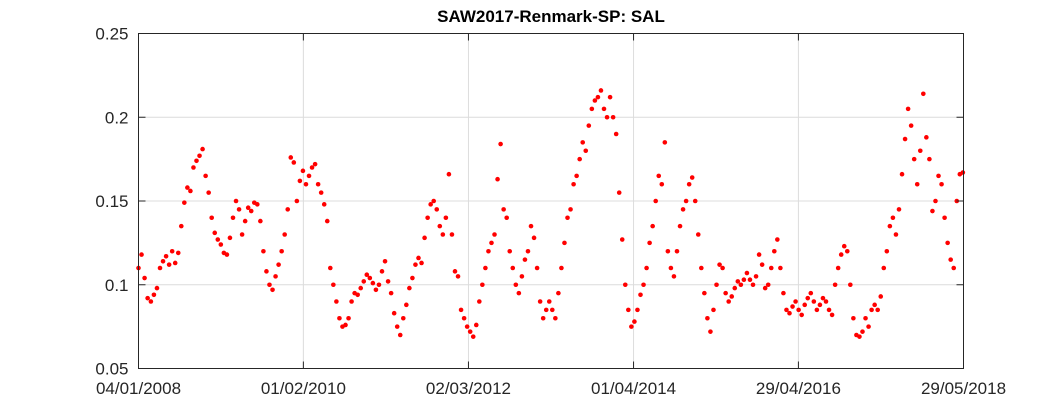  Describe the element at coordinates (551, 16) in the screenshot. I see `chart-title: SAW2017-Renmark-SP: SAL` at that location.